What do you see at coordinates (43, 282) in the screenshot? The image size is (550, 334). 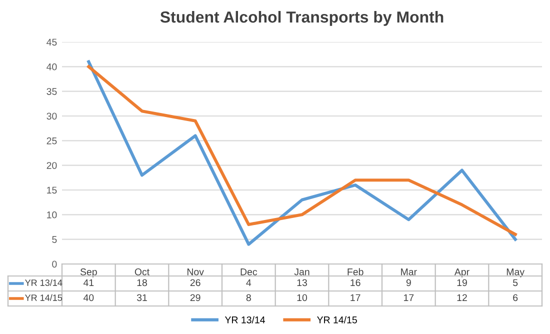 I see `legend-label: YR 13/14` at bounding box center [43, 282].